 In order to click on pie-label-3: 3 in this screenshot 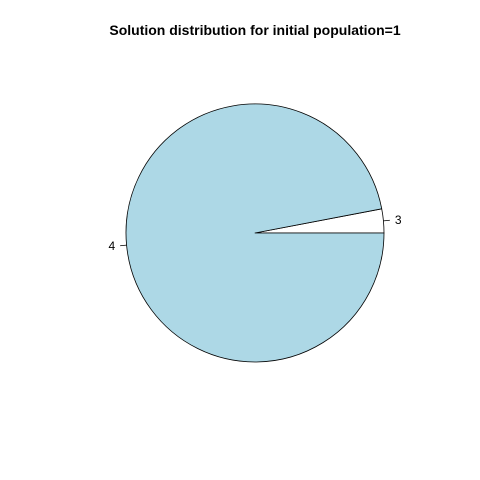, I will do `click(398, 220)`.